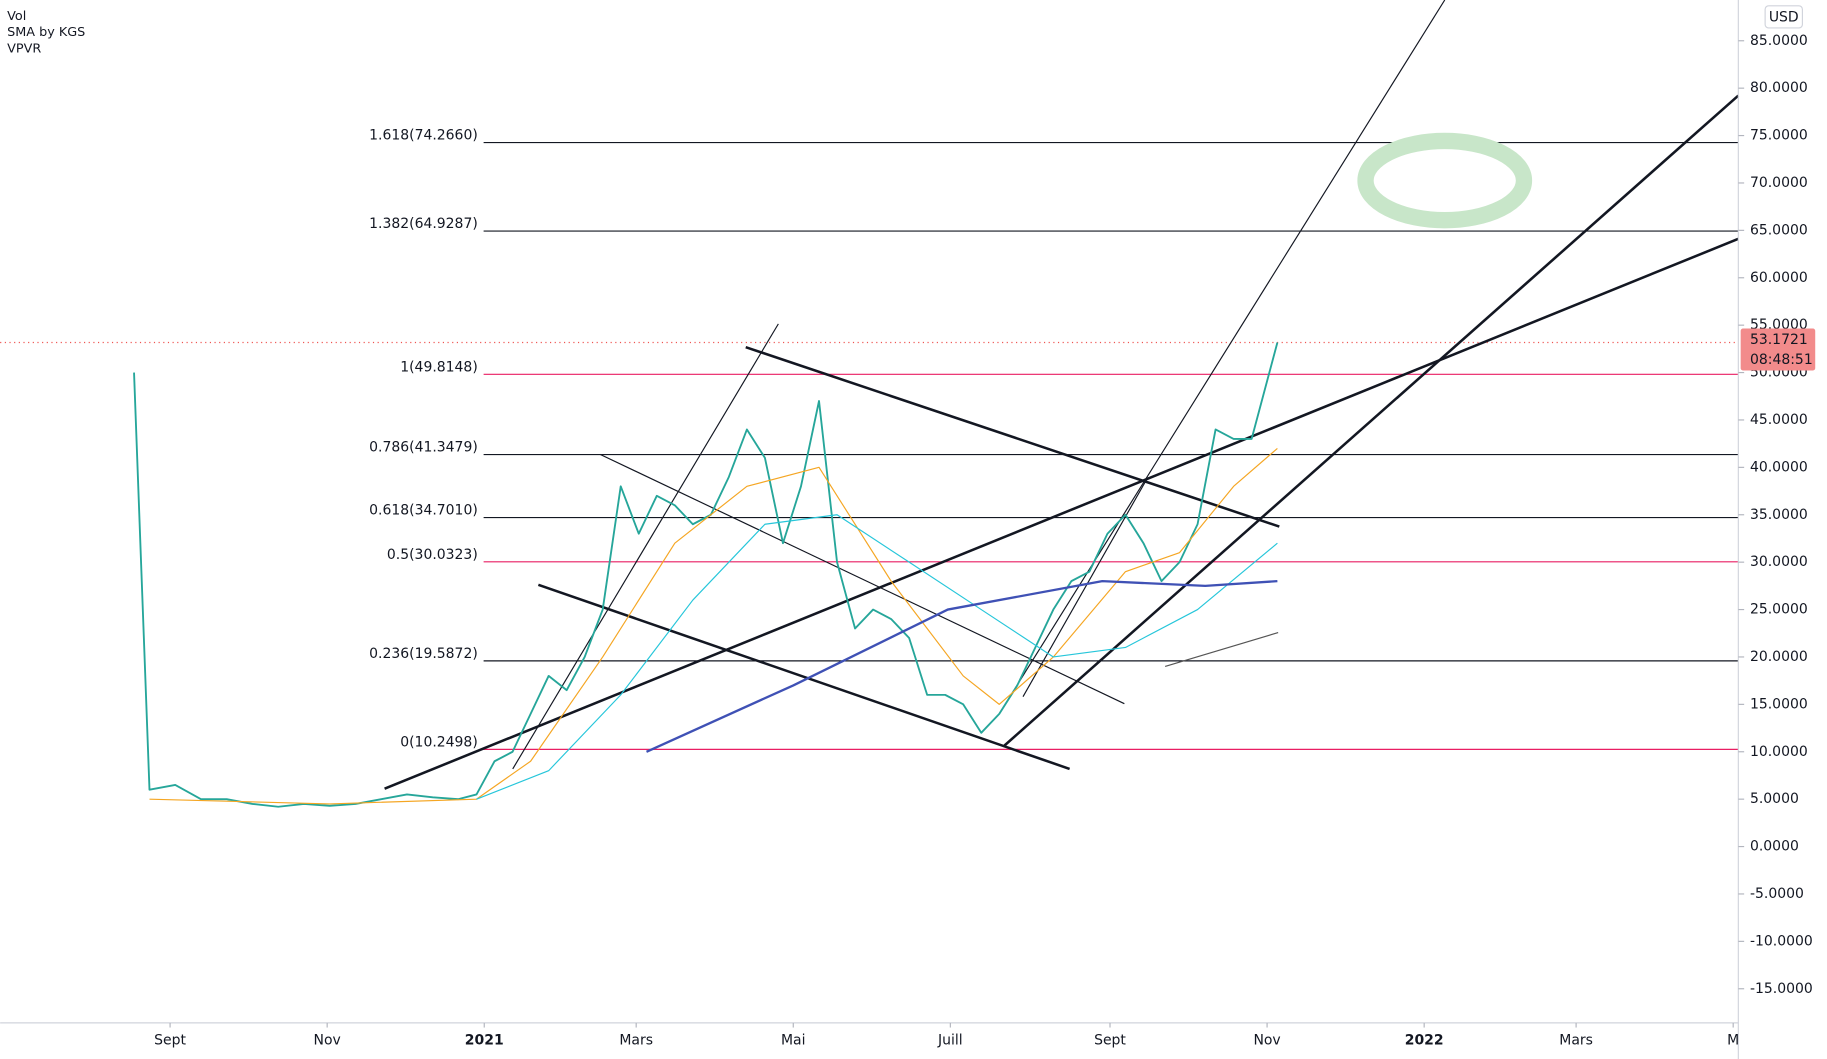  What do you see at coordinates (1779, 41) in the screenshot?
I see `y-tick-label: 85.0000` at bounding box center [1779, 41].